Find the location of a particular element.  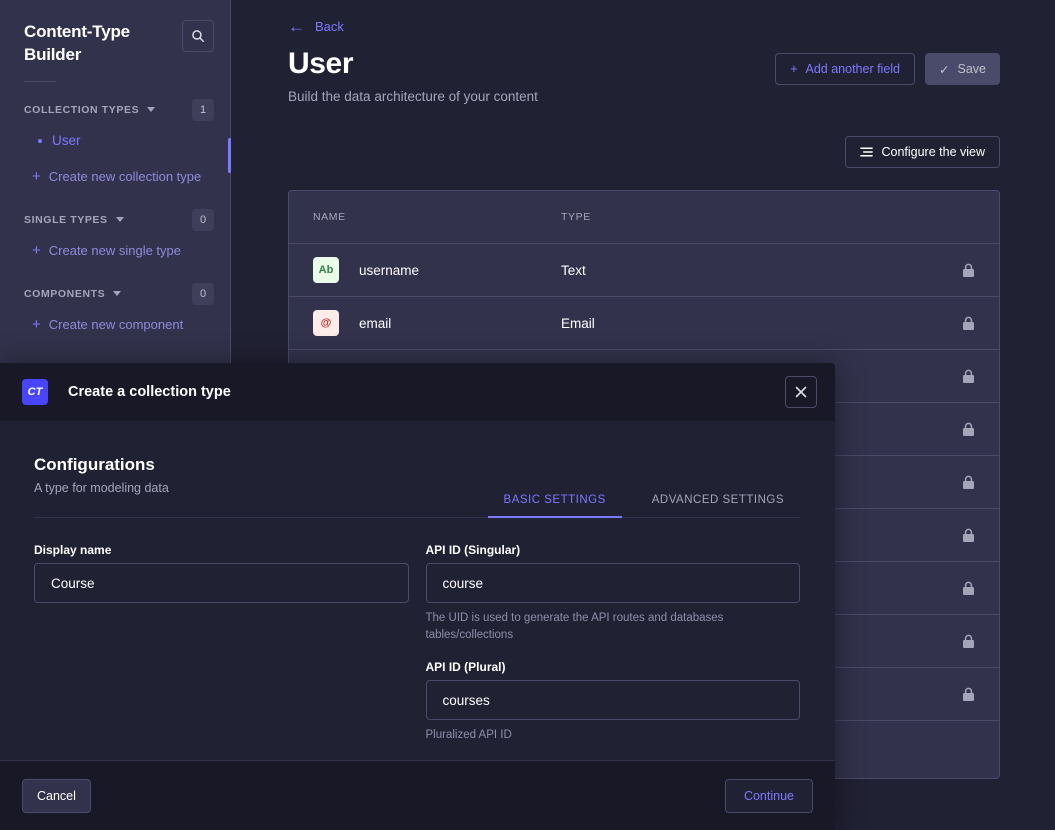

column-header-type: TYPE is located at coordinates (576, 217).